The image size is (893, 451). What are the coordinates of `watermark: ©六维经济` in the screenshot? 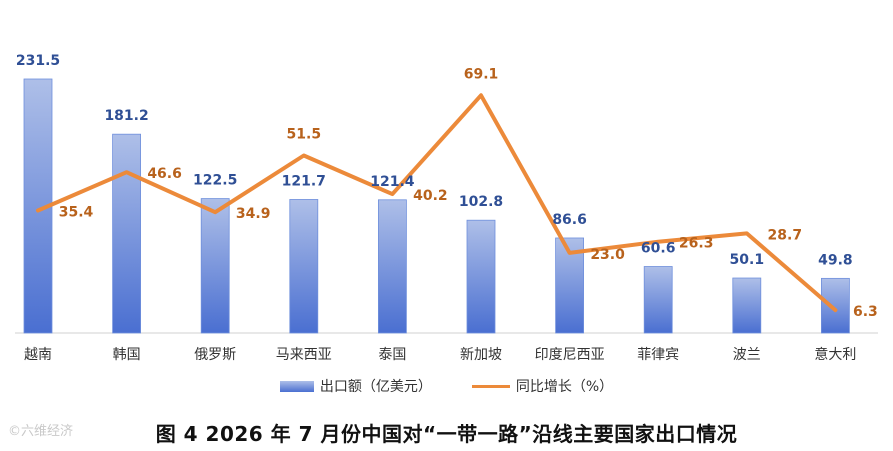 It's located at (41, 431).